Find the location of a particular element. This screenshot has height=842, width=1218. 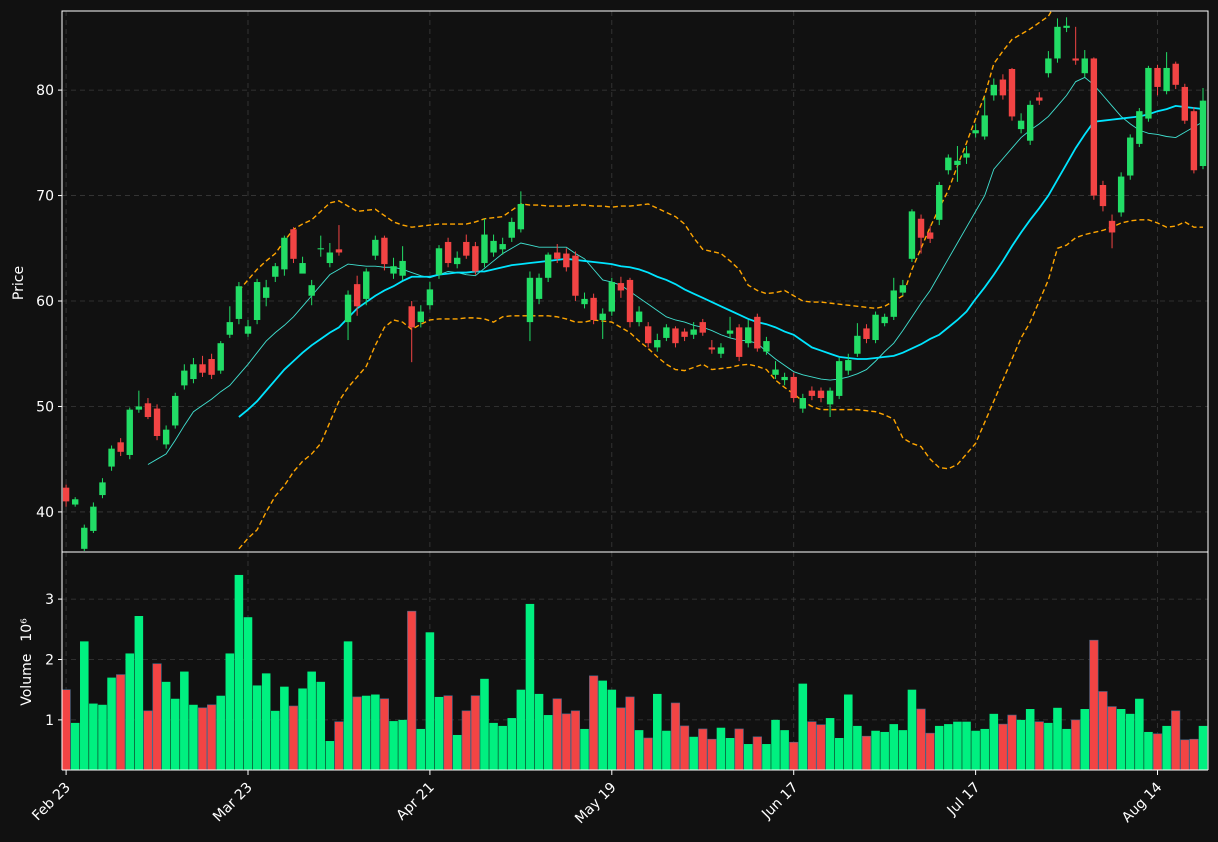

y-axis-label: Price is located at coordinates (19, 283).